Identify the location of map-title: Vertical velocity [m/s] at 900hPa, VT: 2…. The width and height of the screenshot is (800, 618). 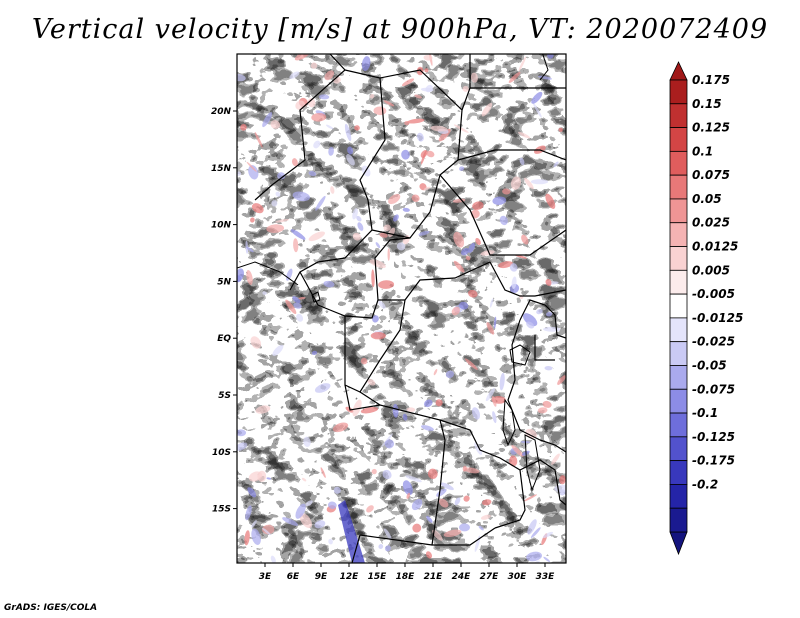
(400, 29).